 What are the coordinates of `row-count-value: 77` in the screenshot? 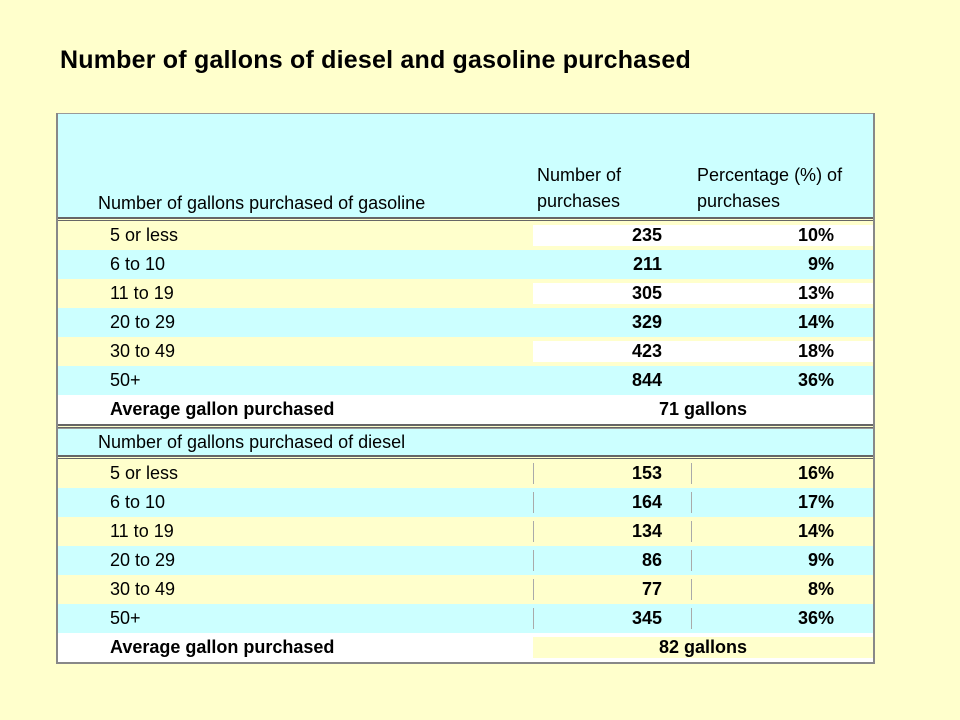 It's located at (612, 589).